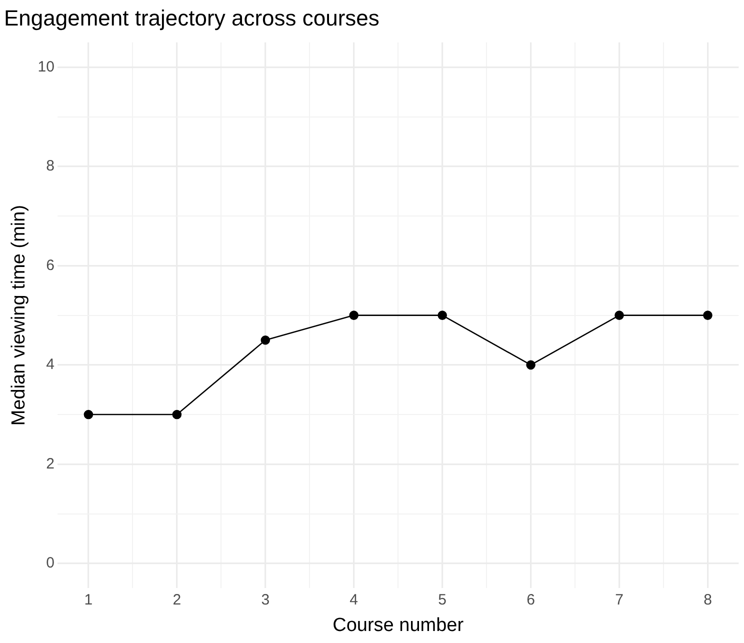 Image resolution: width=744 pixels, height=643 pixels. I want to click on x-tick-label: 5, so click(442, 599).